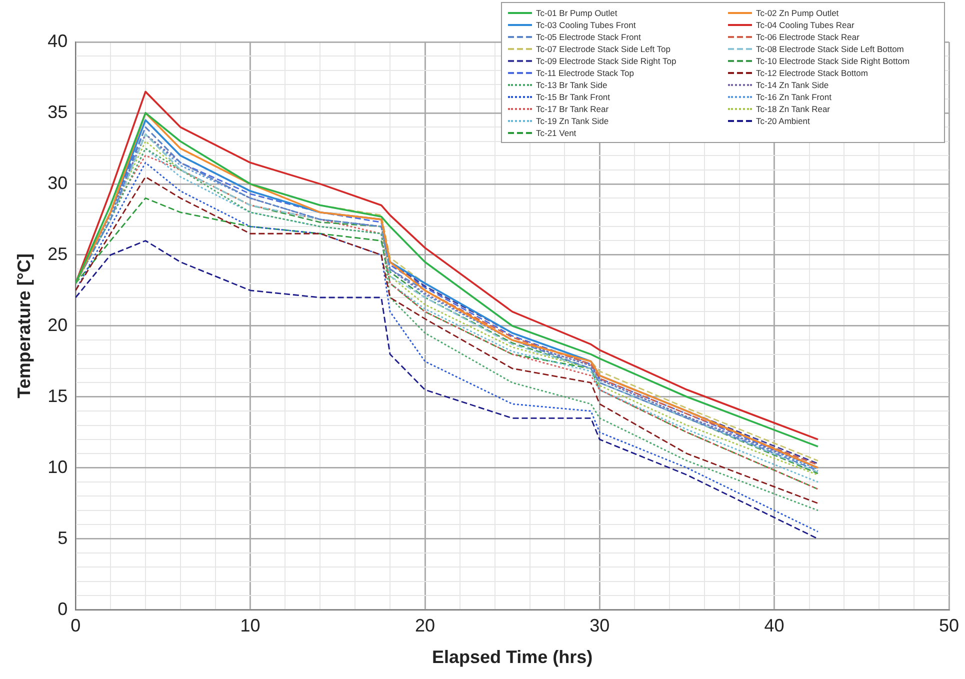  I want to click on x-tick-label: 0, so click(75, 626).